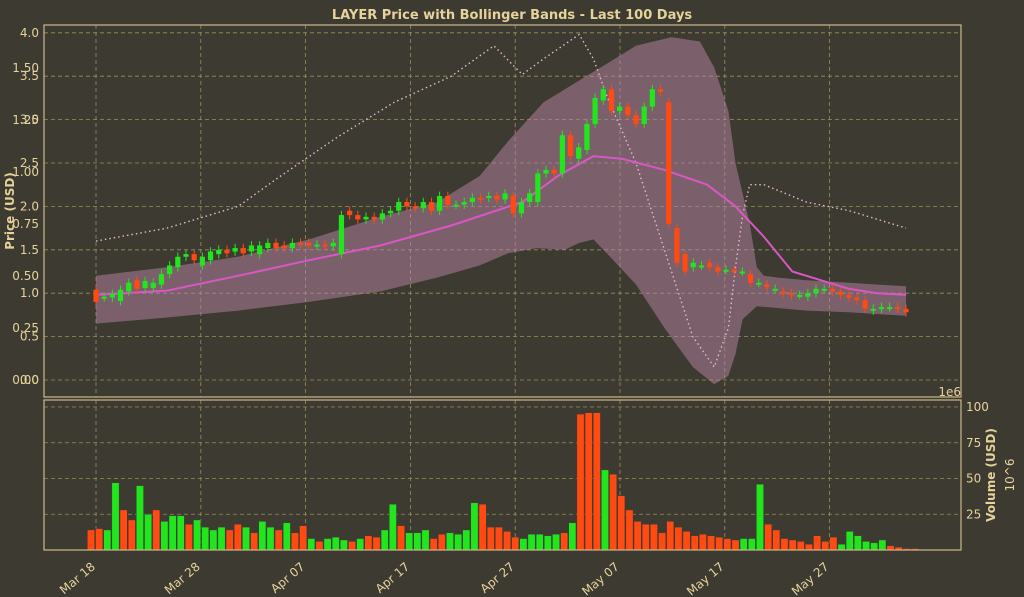 The height and width of the screenshot is (597, 1024). What do you see at coordinates (29, 33) in the screenshot?
I see `price-tick-label: 4.0` at bounding box center [29, 33].